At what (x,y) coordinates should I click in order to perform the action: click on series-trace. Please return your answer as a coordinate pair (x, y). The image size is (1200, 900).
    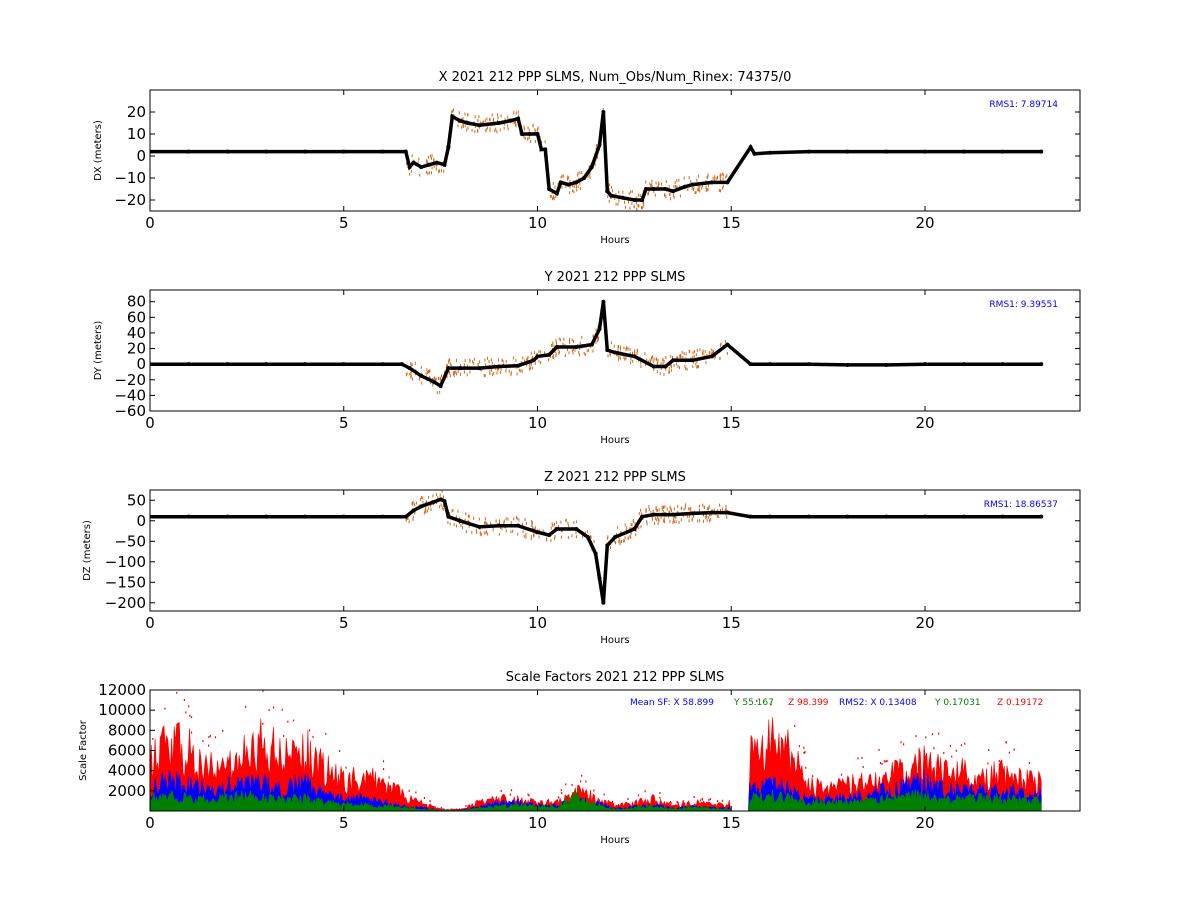
    Looking at the image, I should click on (596, 550).